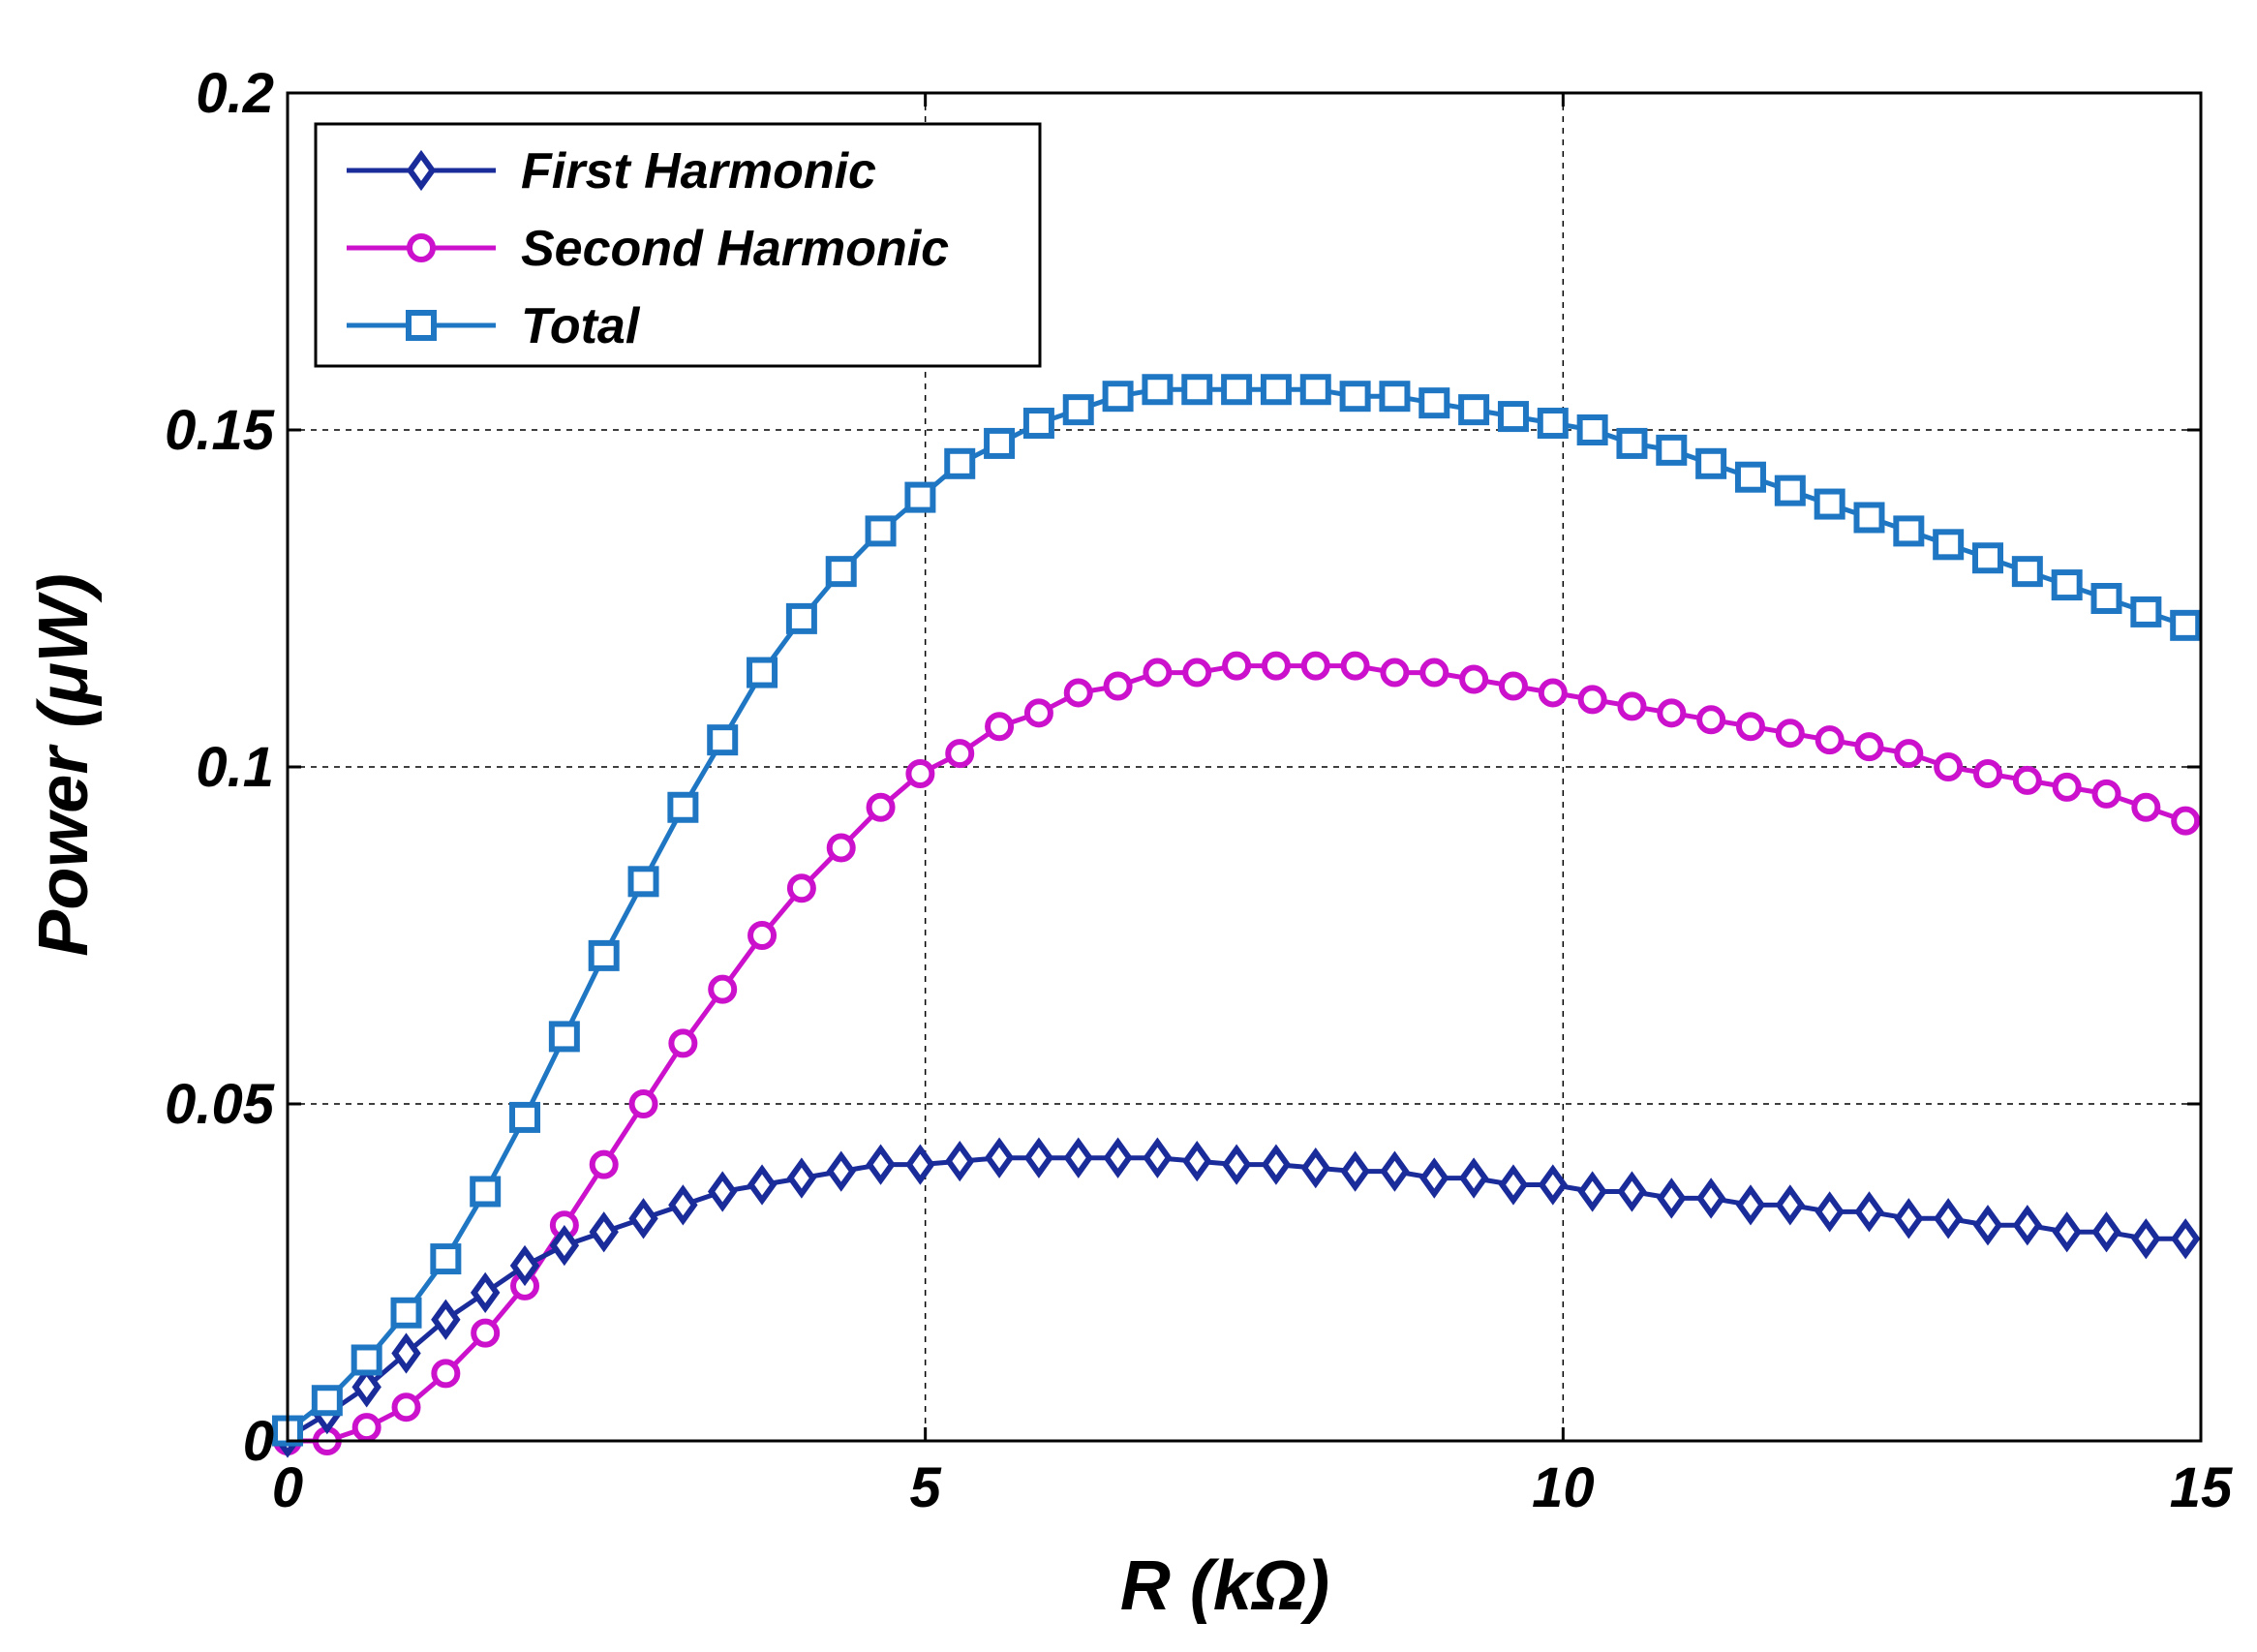 This screenshot has width=2257, height=1652. Describe the element at coordinates (235, 93) in the screenshot. I see `y-tick-label: 0.2` at that location.